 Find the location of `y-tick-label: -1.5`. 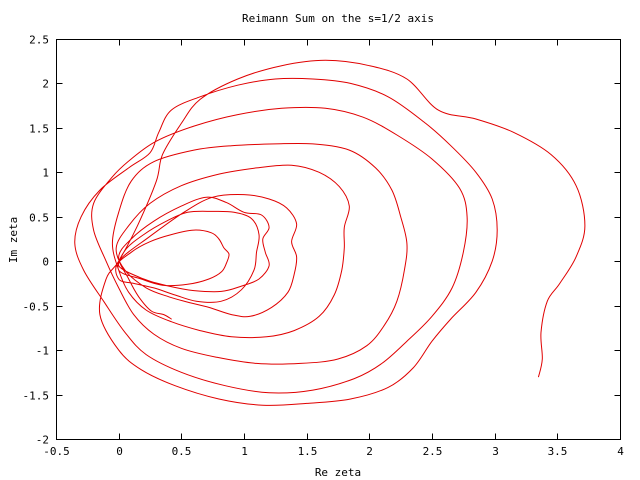

y-tick-label: -1.5 is located at coordinates (36, 396).